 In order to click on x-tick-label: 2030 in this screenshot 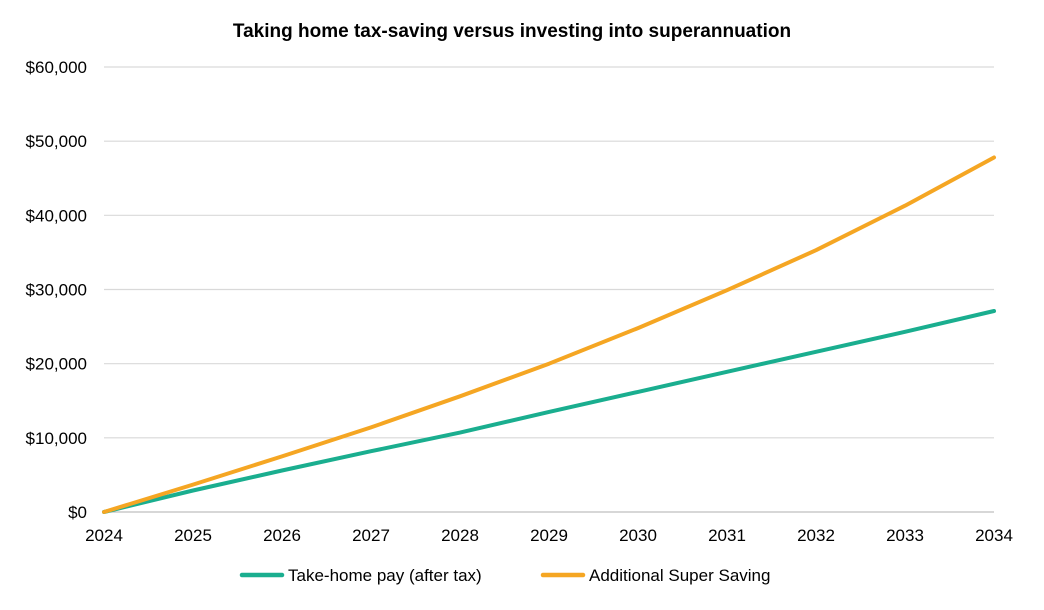, I will do `click(638, 535)`.